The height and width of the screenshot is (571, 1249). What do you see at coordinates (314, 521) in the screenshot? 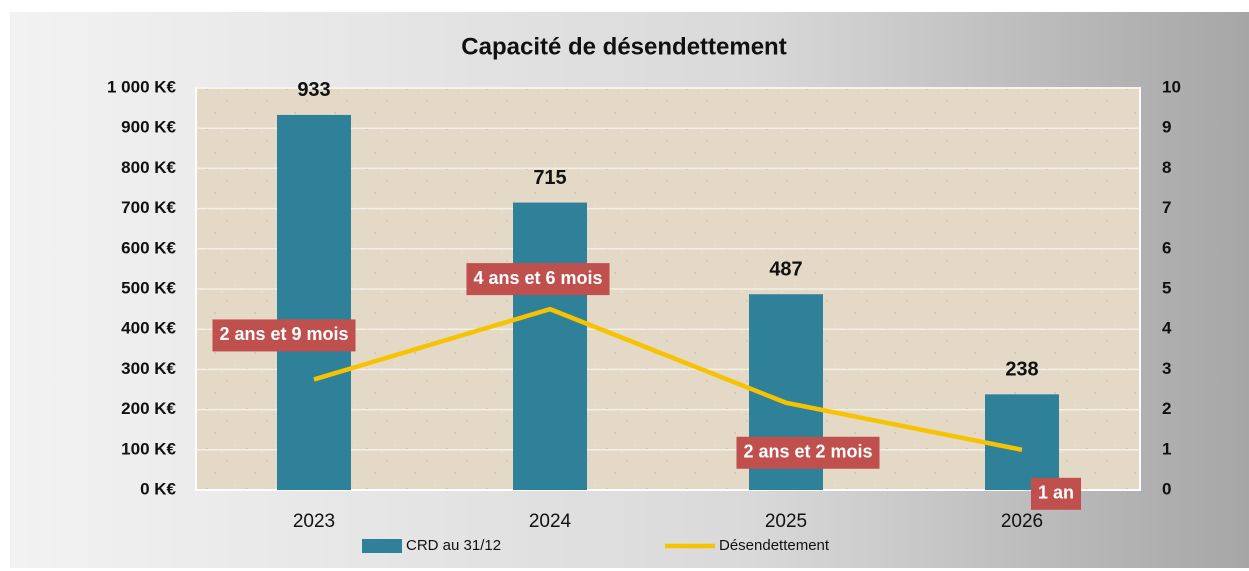
I see `x-tick-label: 2023` at bounding box center [314, 521].